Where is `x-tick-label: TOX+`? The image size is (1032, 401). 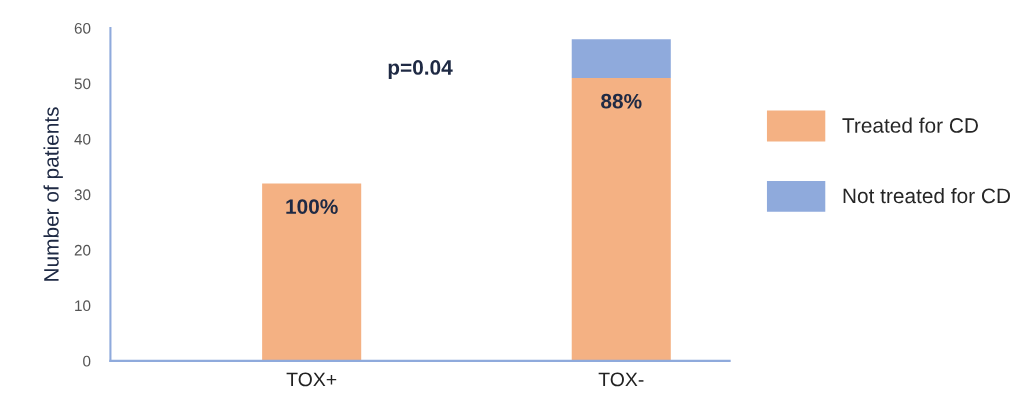 x-tick-label: TOX+ is located at coordinates (311, 379).